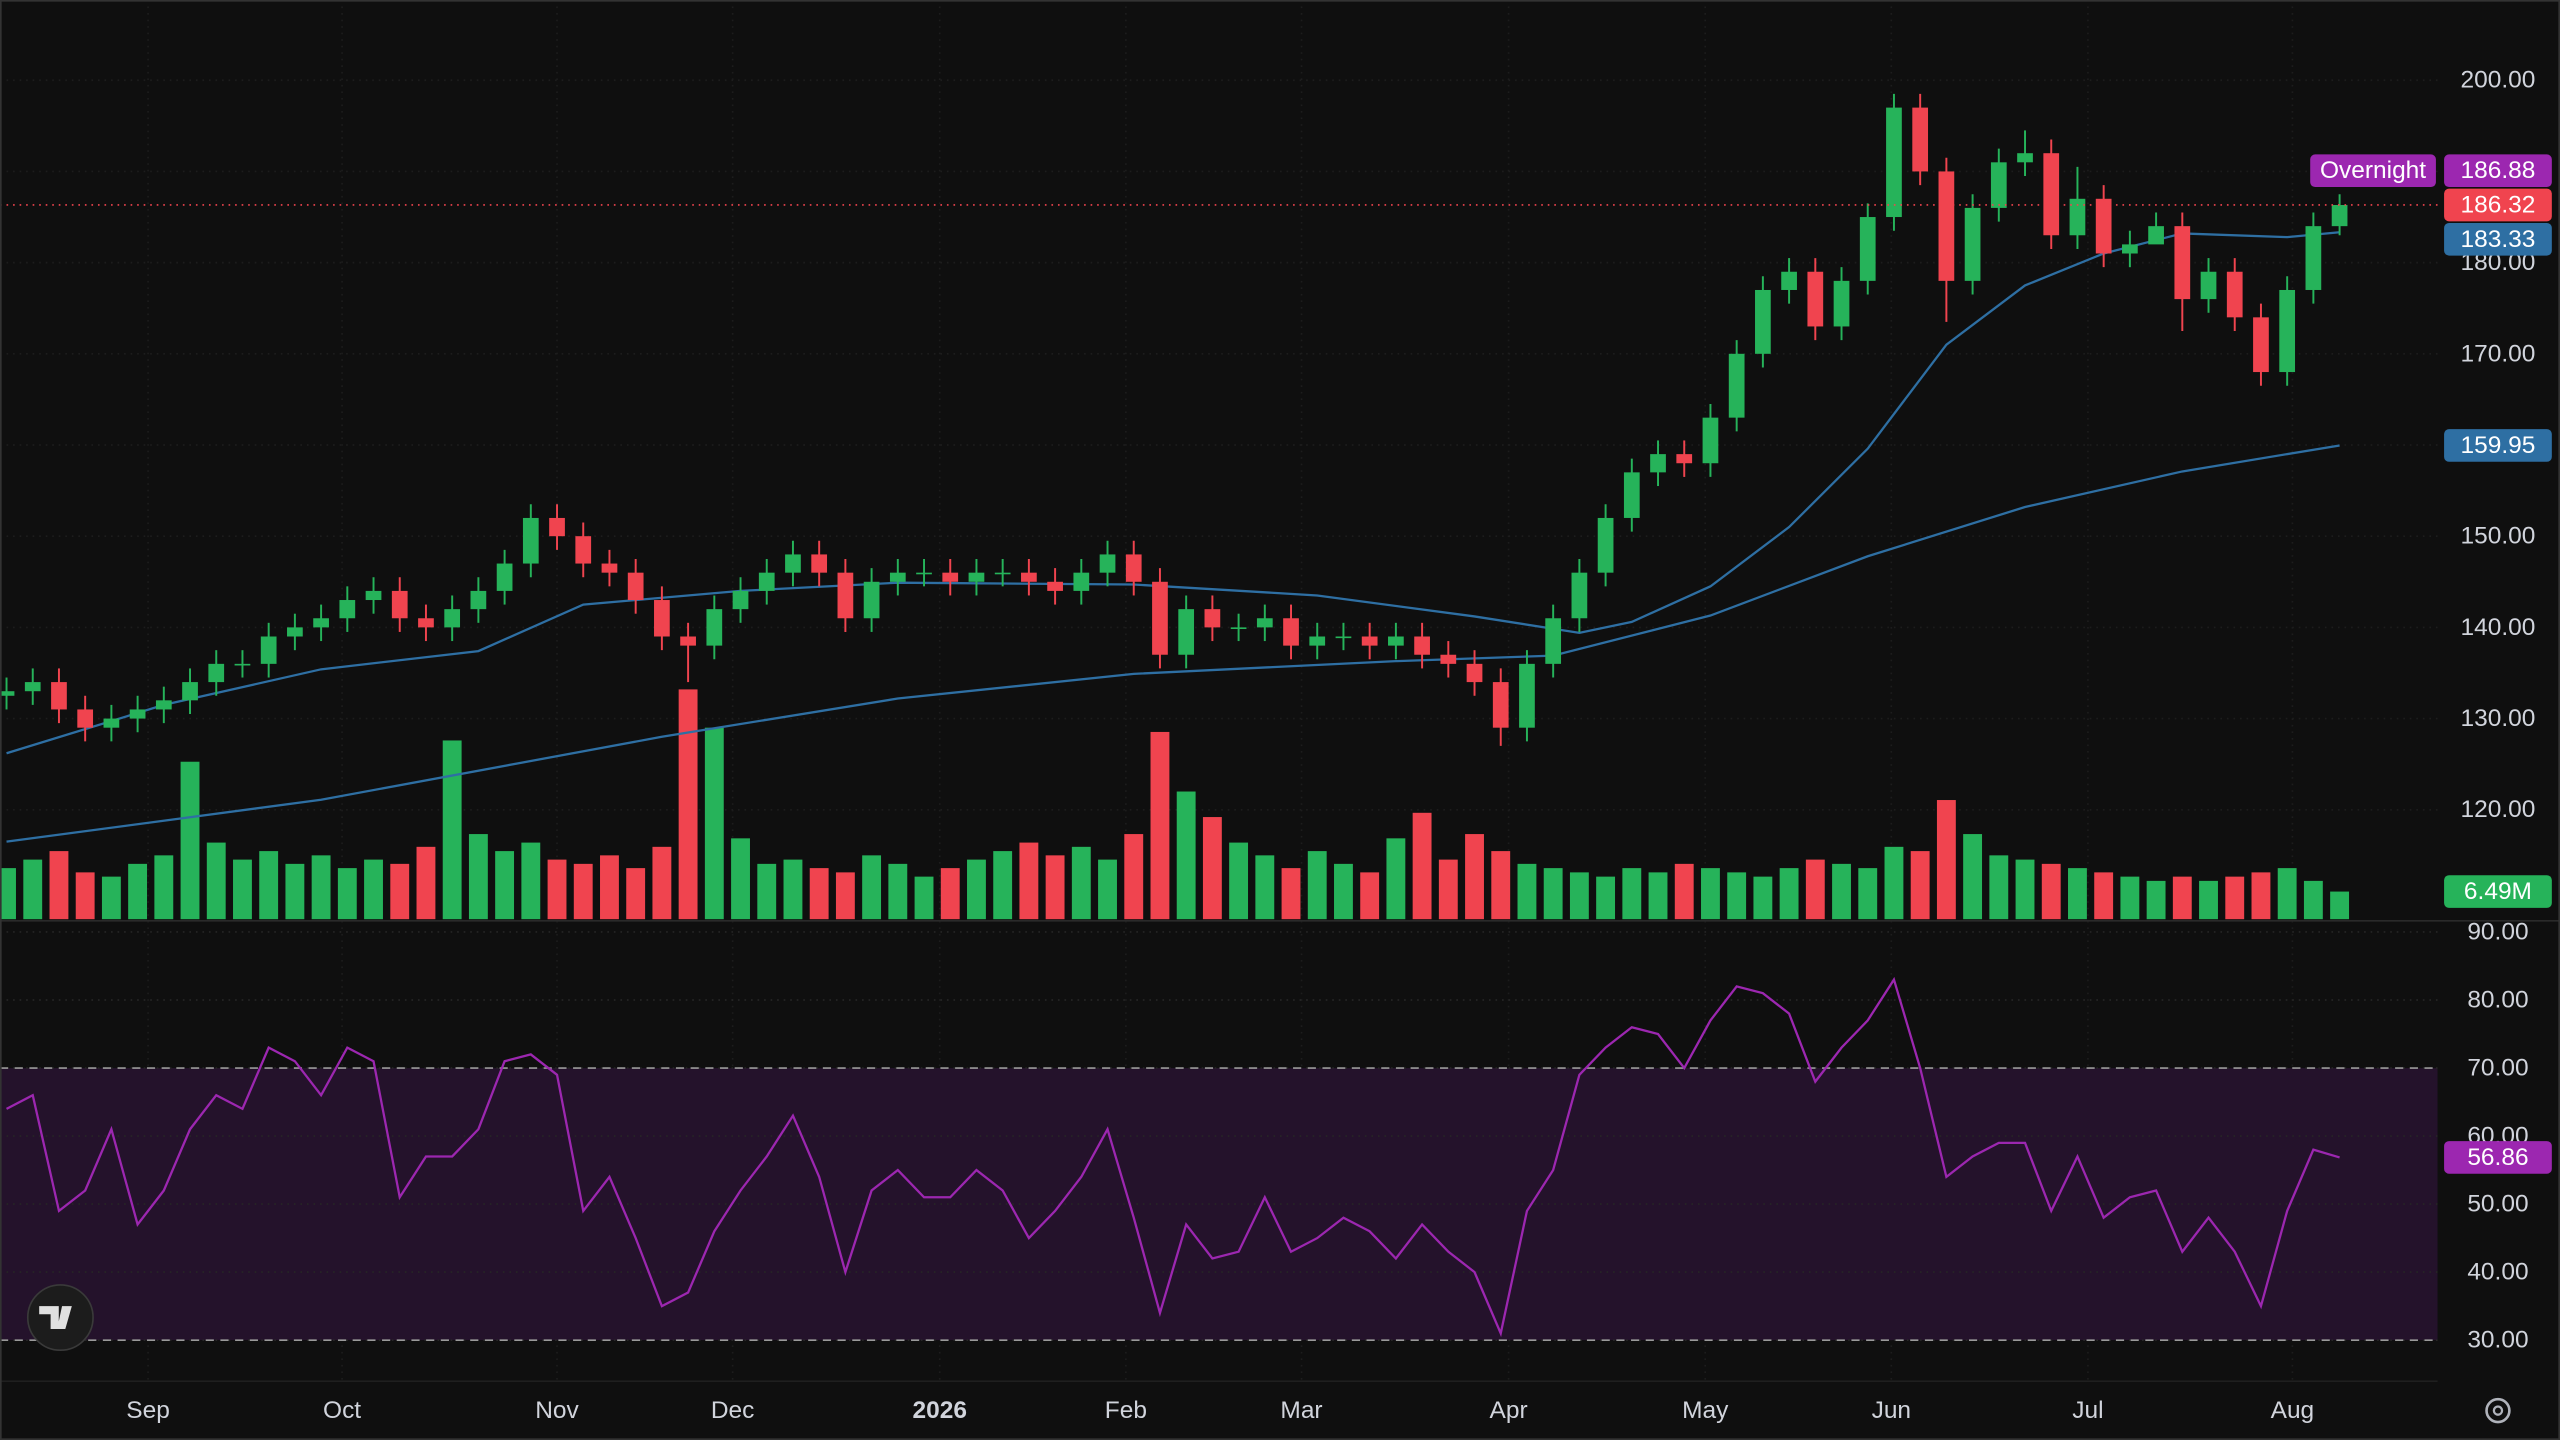 This screenshot has height=1440, width=2560. I want to click on x-tick-label: Sep, so click(148, 1410).